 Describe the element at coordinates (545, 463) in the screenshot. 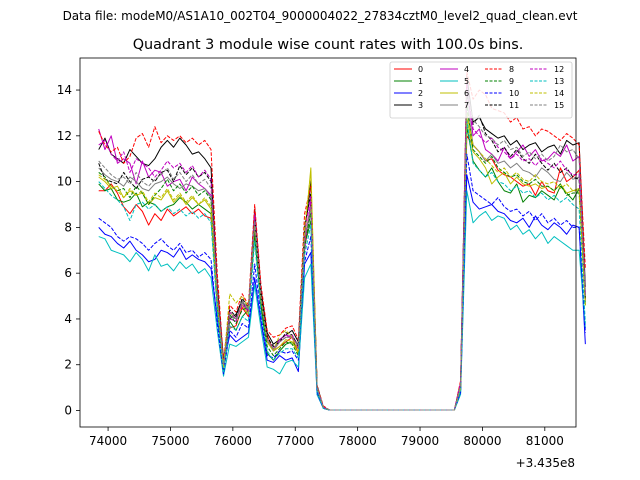

I see `x-offset-label: +3.435e8` at that location.